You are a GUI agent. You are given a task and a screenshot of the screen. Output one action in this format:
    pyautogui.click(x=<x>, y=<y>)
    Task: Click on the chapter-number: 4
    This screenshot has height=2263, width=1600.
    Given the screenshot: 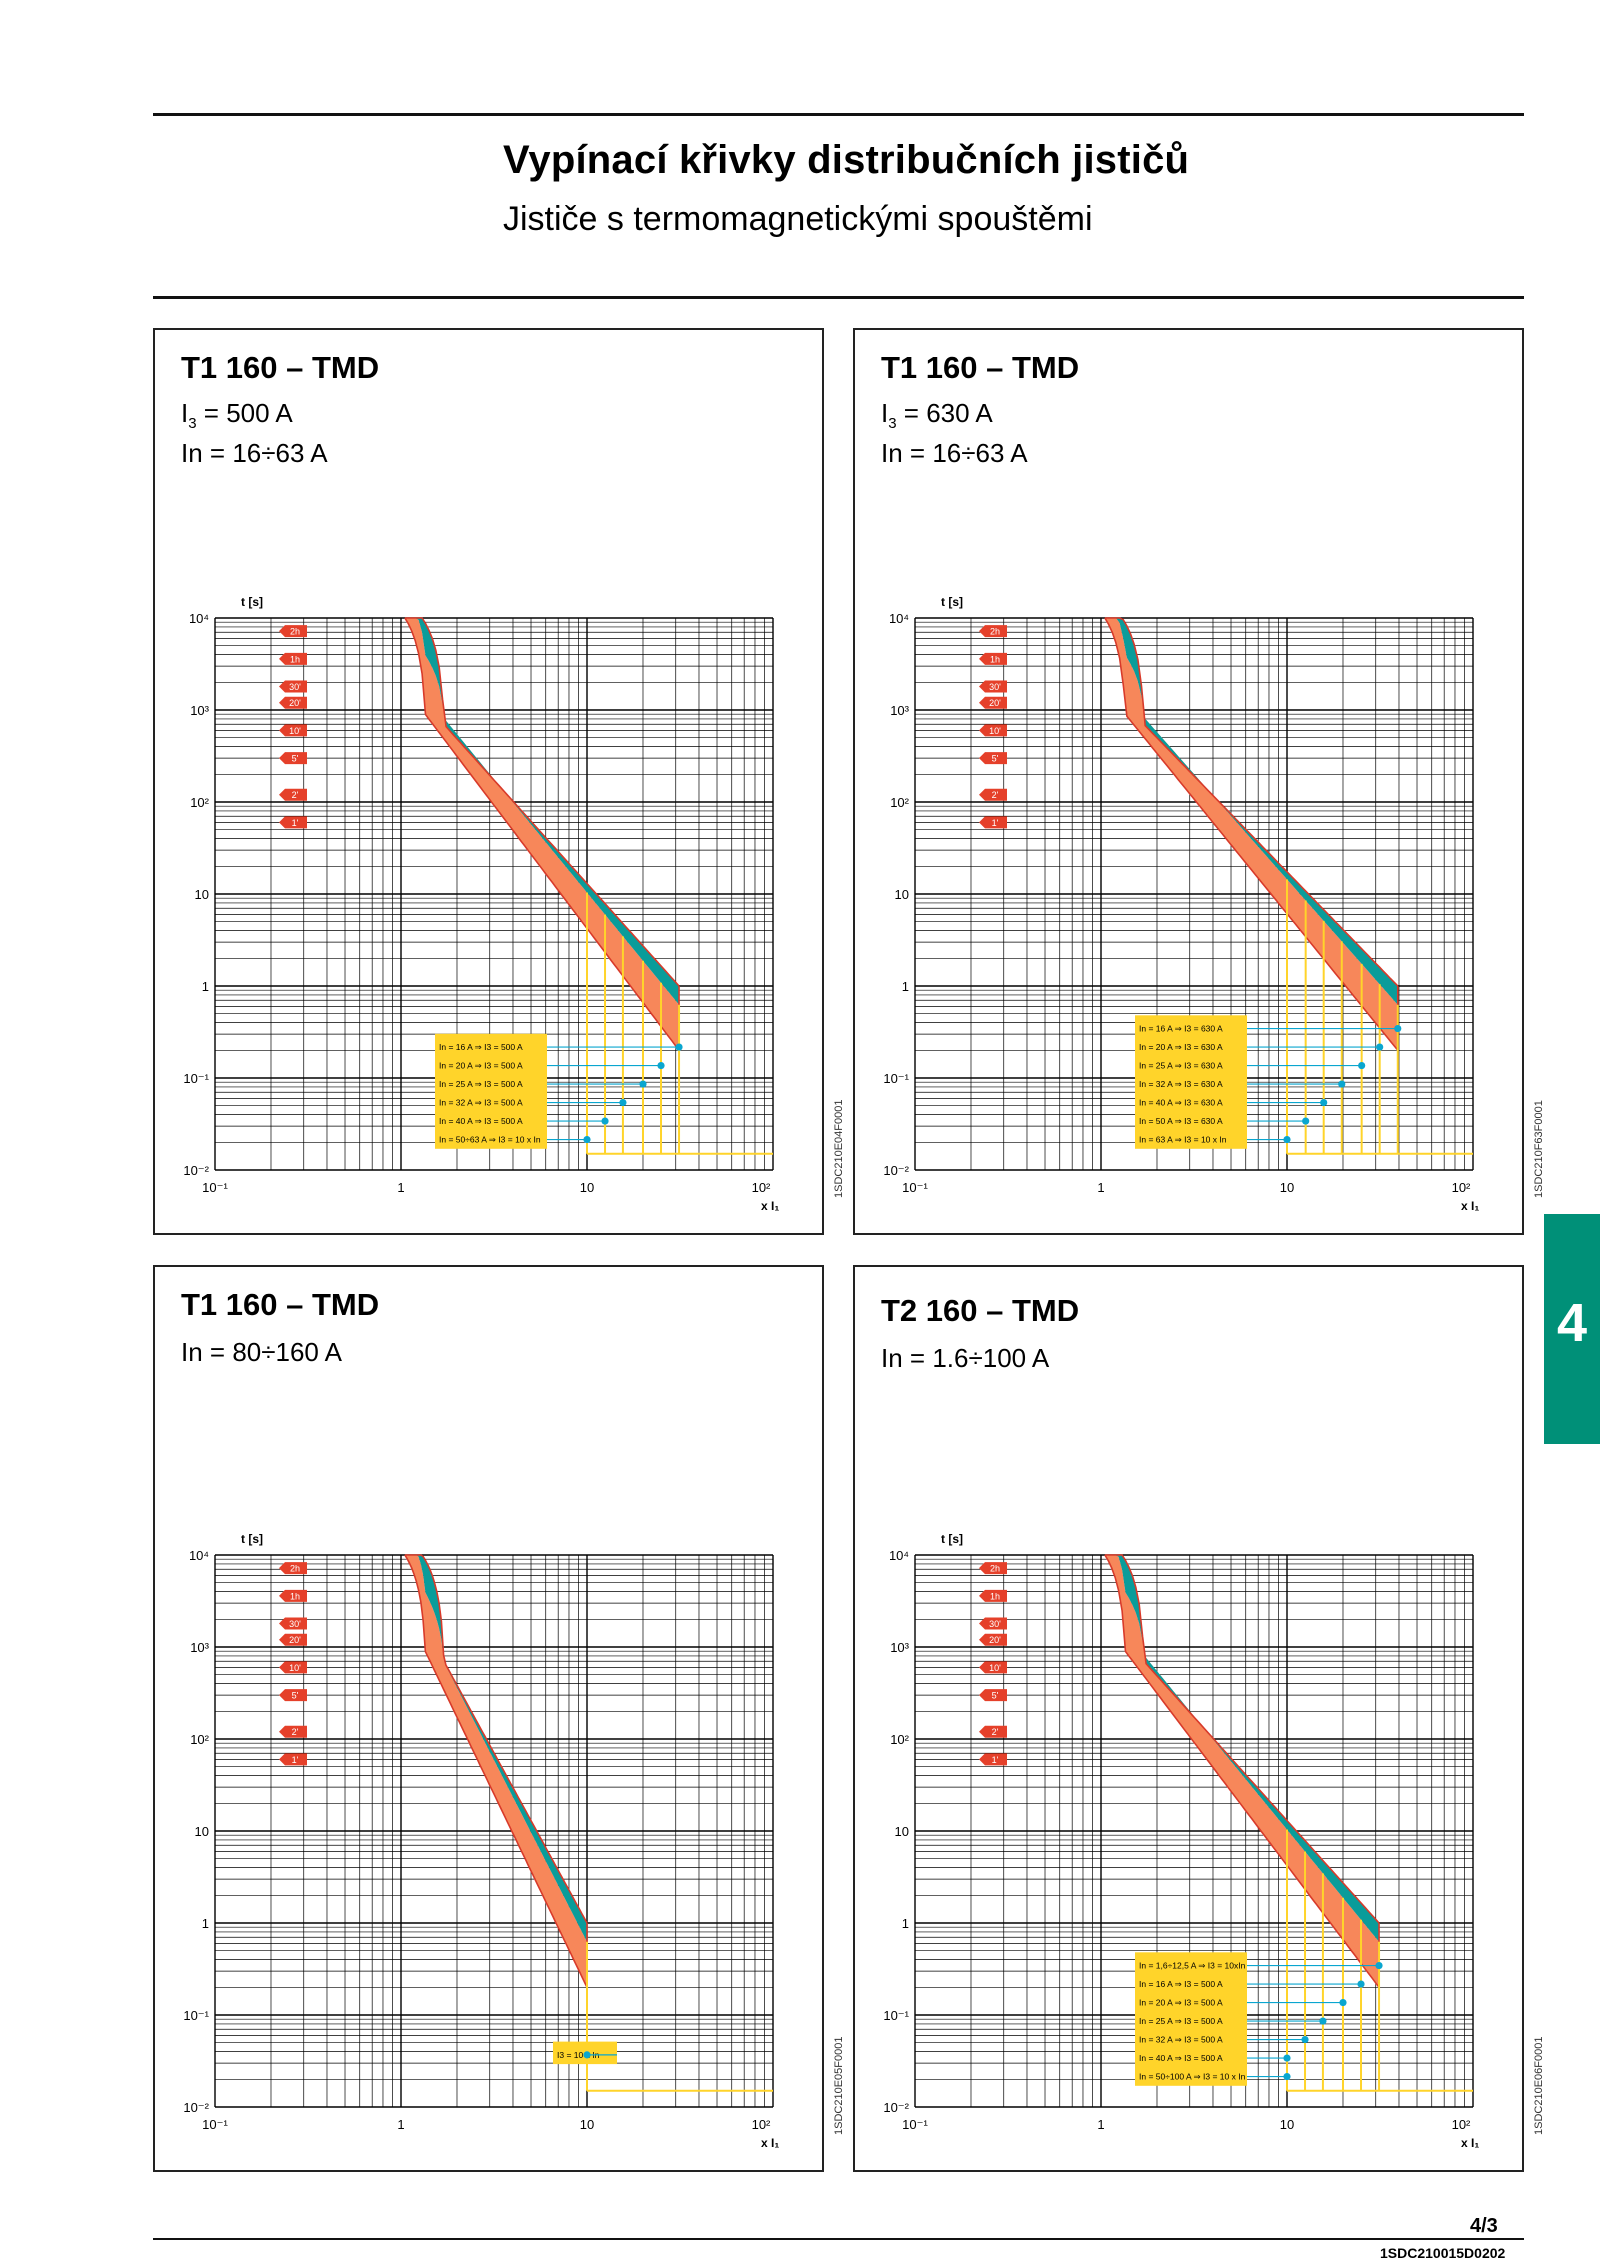 What is the action you would take?
    pyautogui.click(x=1572, y=1323)
    